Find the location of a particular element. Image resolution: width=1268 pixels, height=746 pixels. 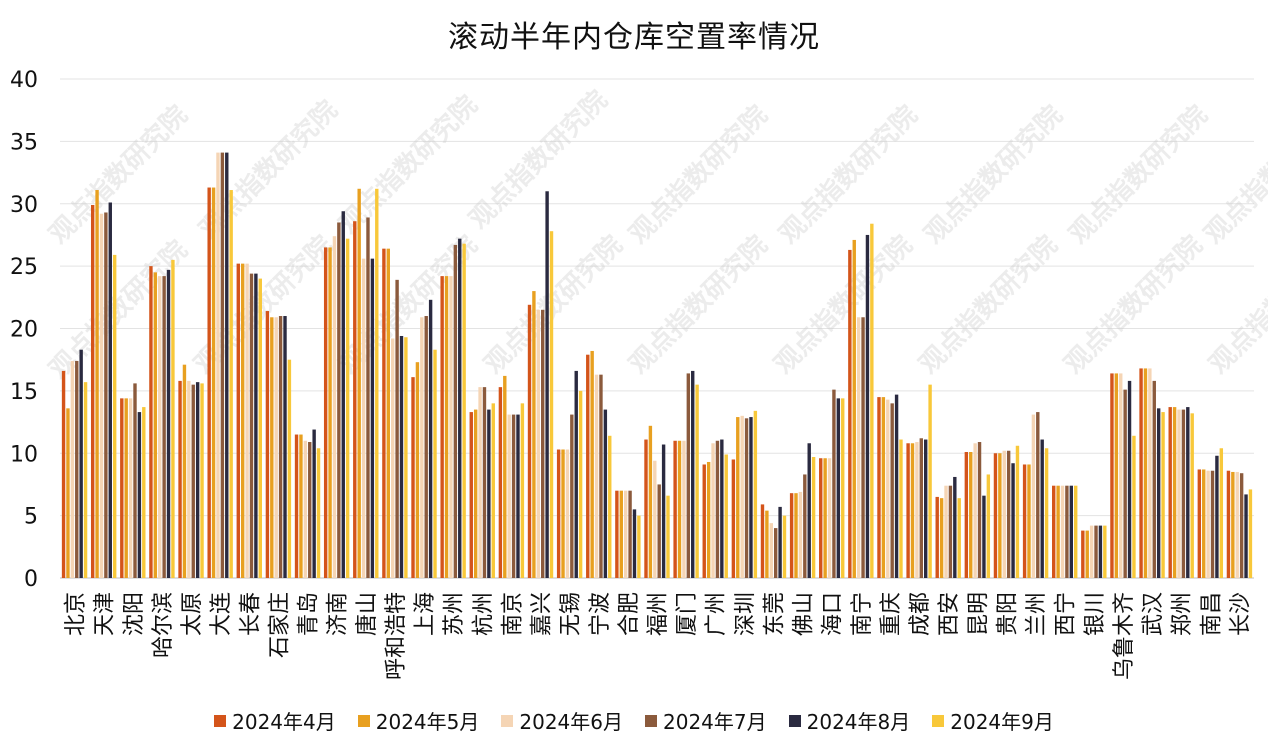

x-tick-label: 哈尔滨 is located at coordinates (163, 625).